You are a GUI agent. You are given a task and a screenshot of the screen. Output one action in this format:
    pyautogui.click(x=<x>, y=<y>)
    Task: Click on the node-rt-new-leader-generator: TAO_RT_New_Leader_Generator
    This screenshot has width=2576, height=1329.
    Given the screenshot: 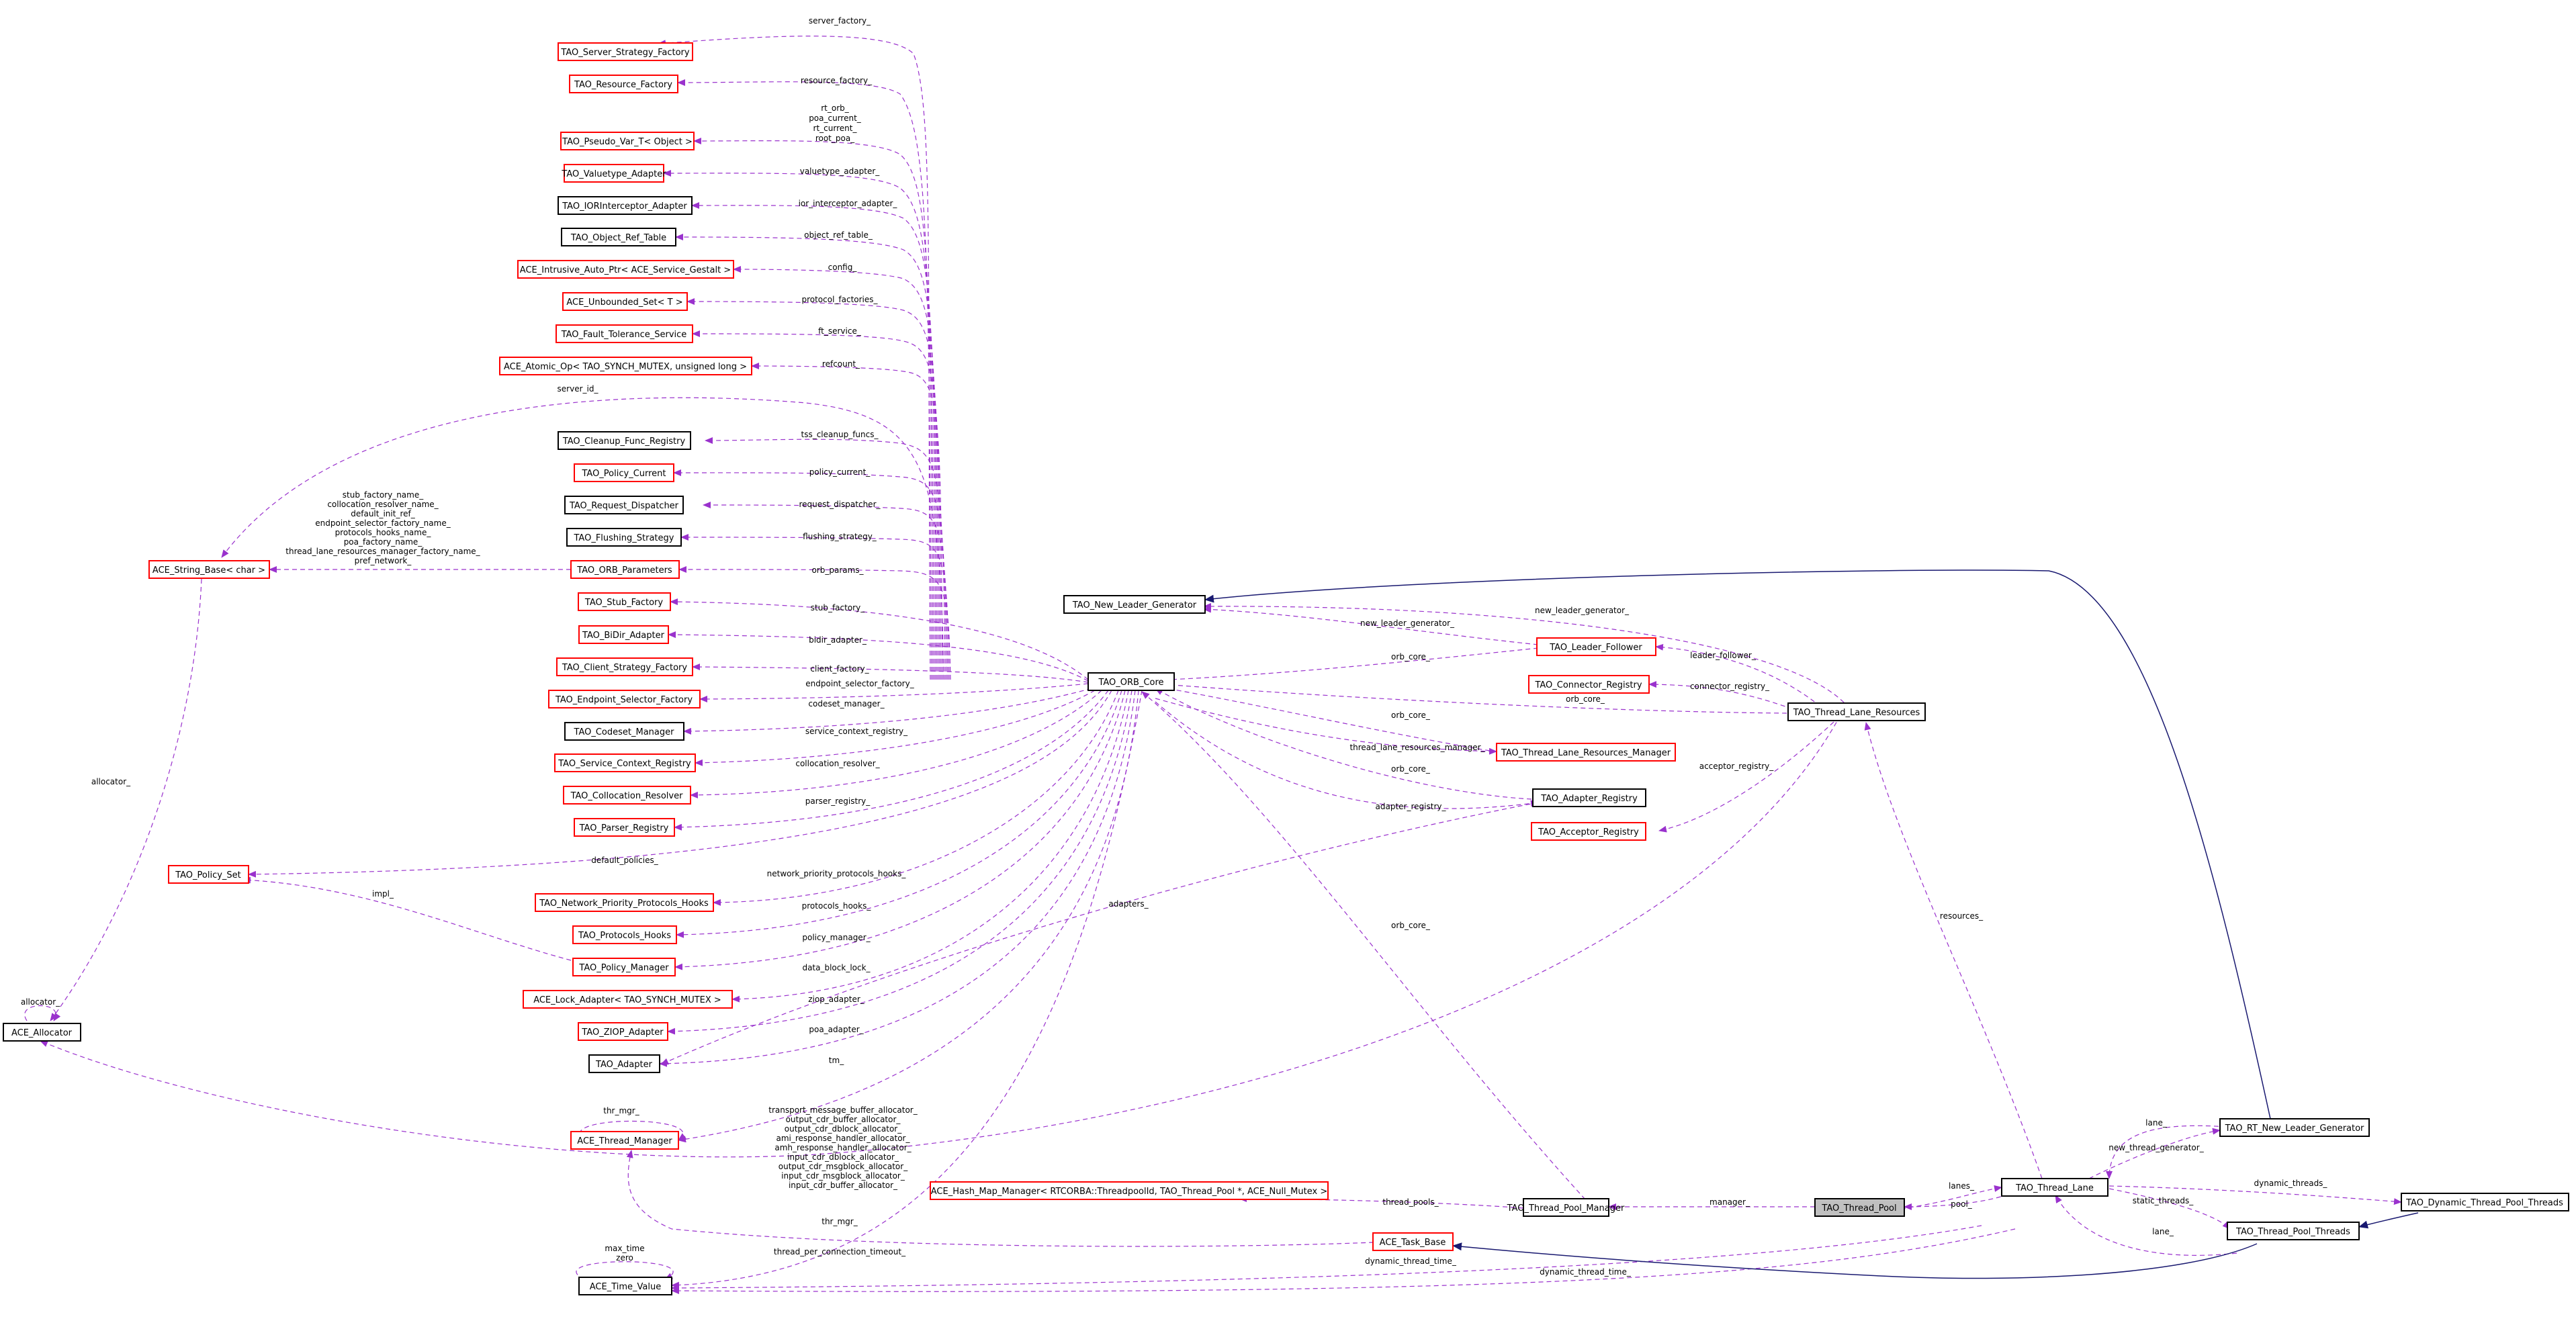 What is the action you would take?
    pyautogui.click(x=2295, y=1127)
    